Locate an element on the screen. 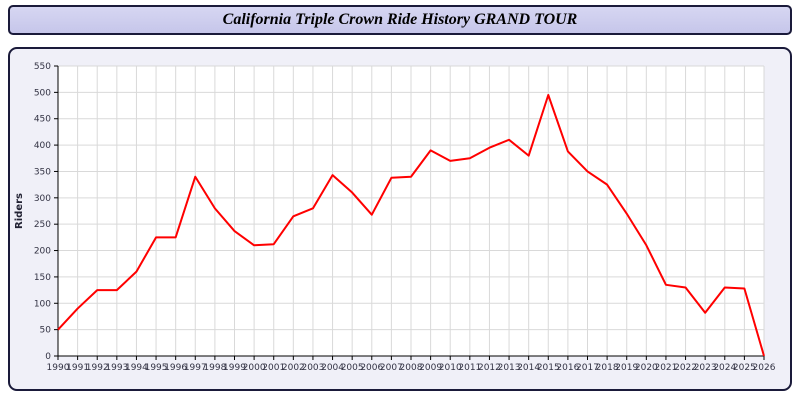  svg-text: 2002 is located at coordinates (293, 368).